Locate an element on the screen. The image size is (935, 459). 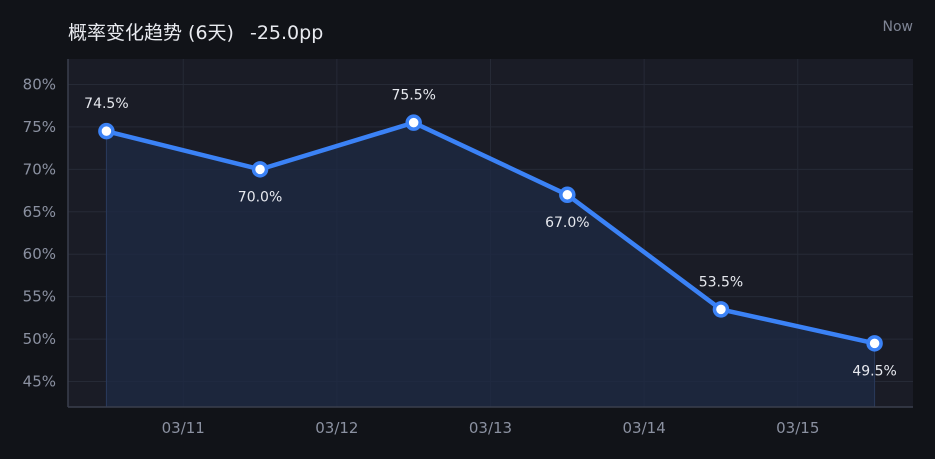
y-tick-label: 70% is located at coordinates (39, 169).